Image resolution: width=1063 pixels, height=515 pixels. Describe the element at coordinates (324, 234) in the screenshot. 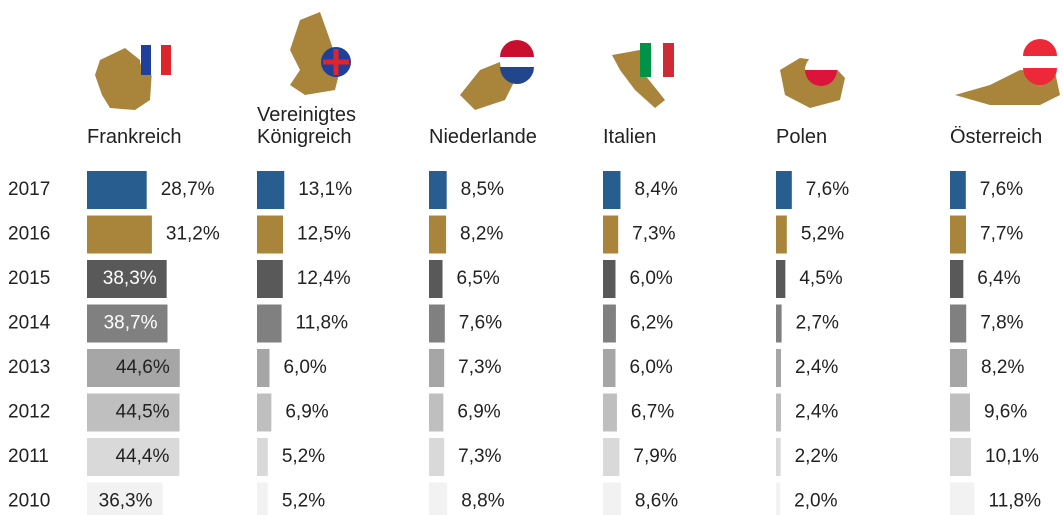

I see `value-label: 12,5%` at that location.